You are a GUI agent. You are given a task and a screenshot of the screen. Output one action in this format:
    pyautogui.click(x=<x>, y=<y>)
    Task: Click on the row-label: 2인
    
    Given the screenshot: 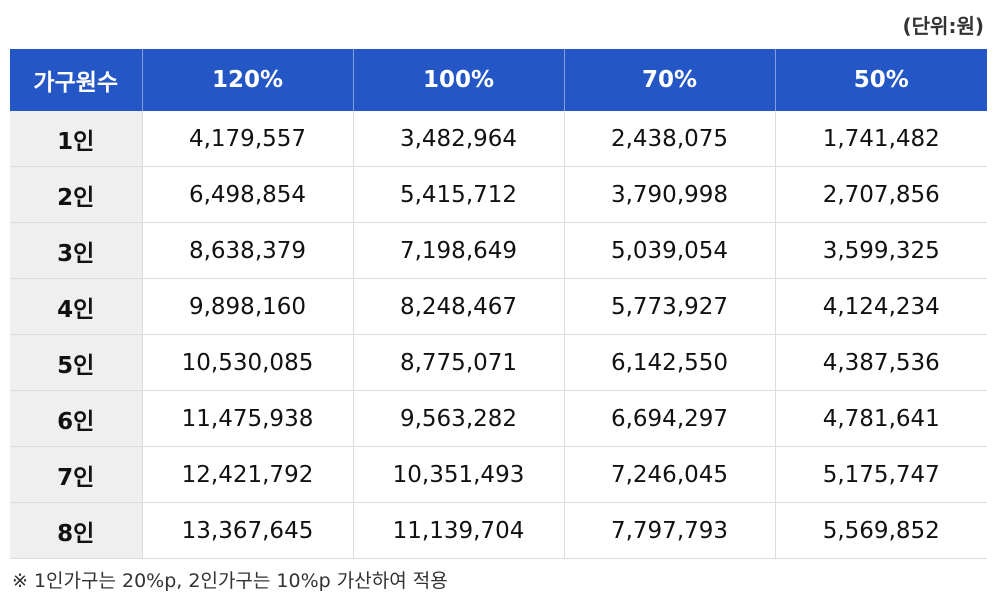 What is the action you would take?
    pyautogui.click(x=76, y=194)
    